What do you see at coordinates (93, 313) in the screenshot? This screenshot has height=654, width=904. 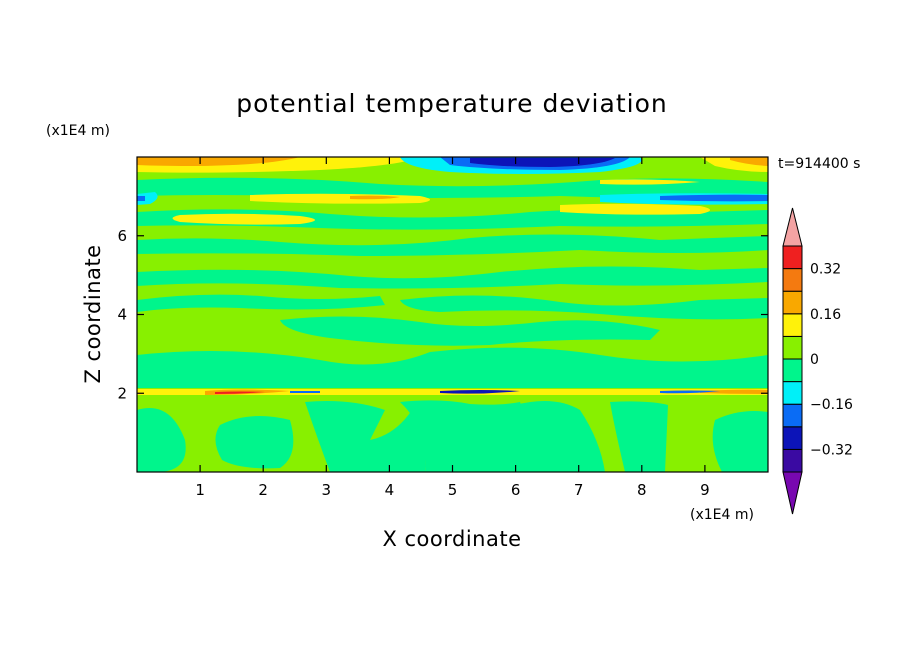 I see `y-axis-title: Z coordinate` at bounding box center [93, 313].